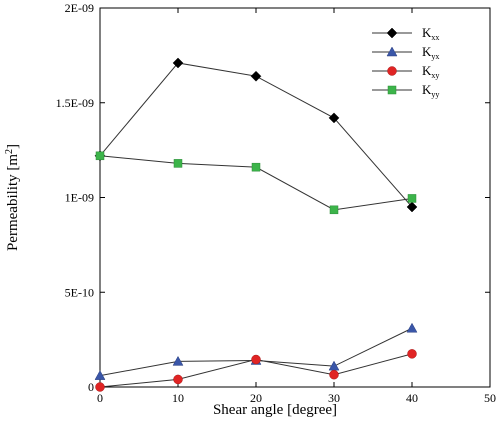 The width and height of the screenshot is (500, 424). I want to click on series-kxy, so click(256, 370).